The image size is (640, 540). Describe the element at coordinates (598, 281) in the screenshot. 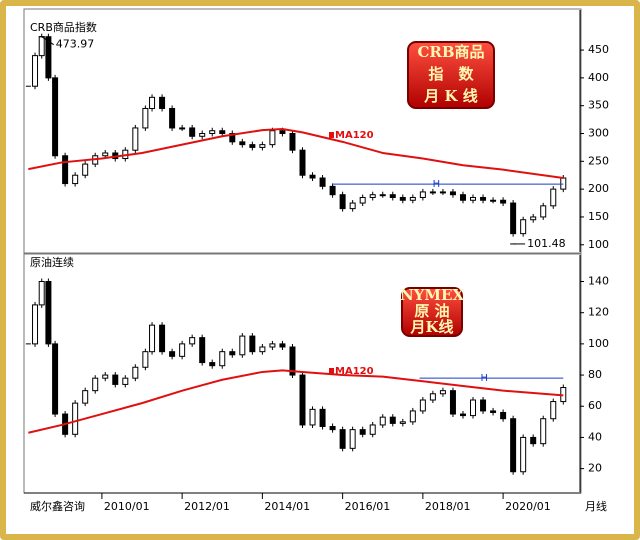

I see `y-tick-label: 140` at that location.